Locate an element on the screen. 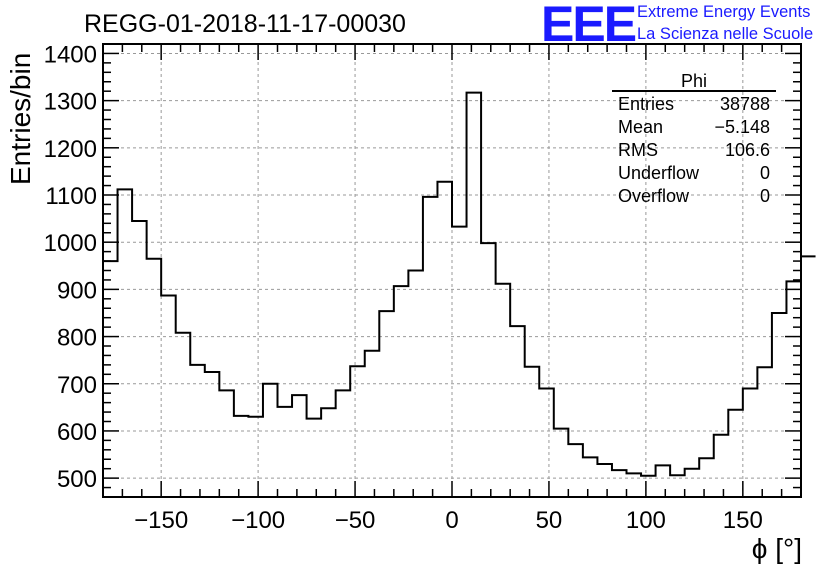  x-tick-label: −150 is located at coordinates (161, 520).